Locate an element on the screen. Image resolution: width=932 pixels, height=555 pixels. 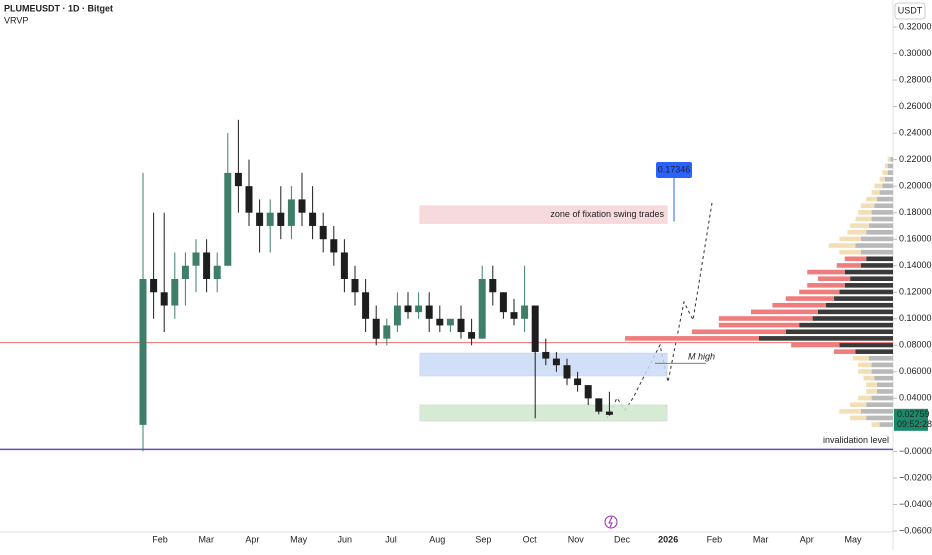
x-tick-label: Nov is located at coordinates (576, 539).